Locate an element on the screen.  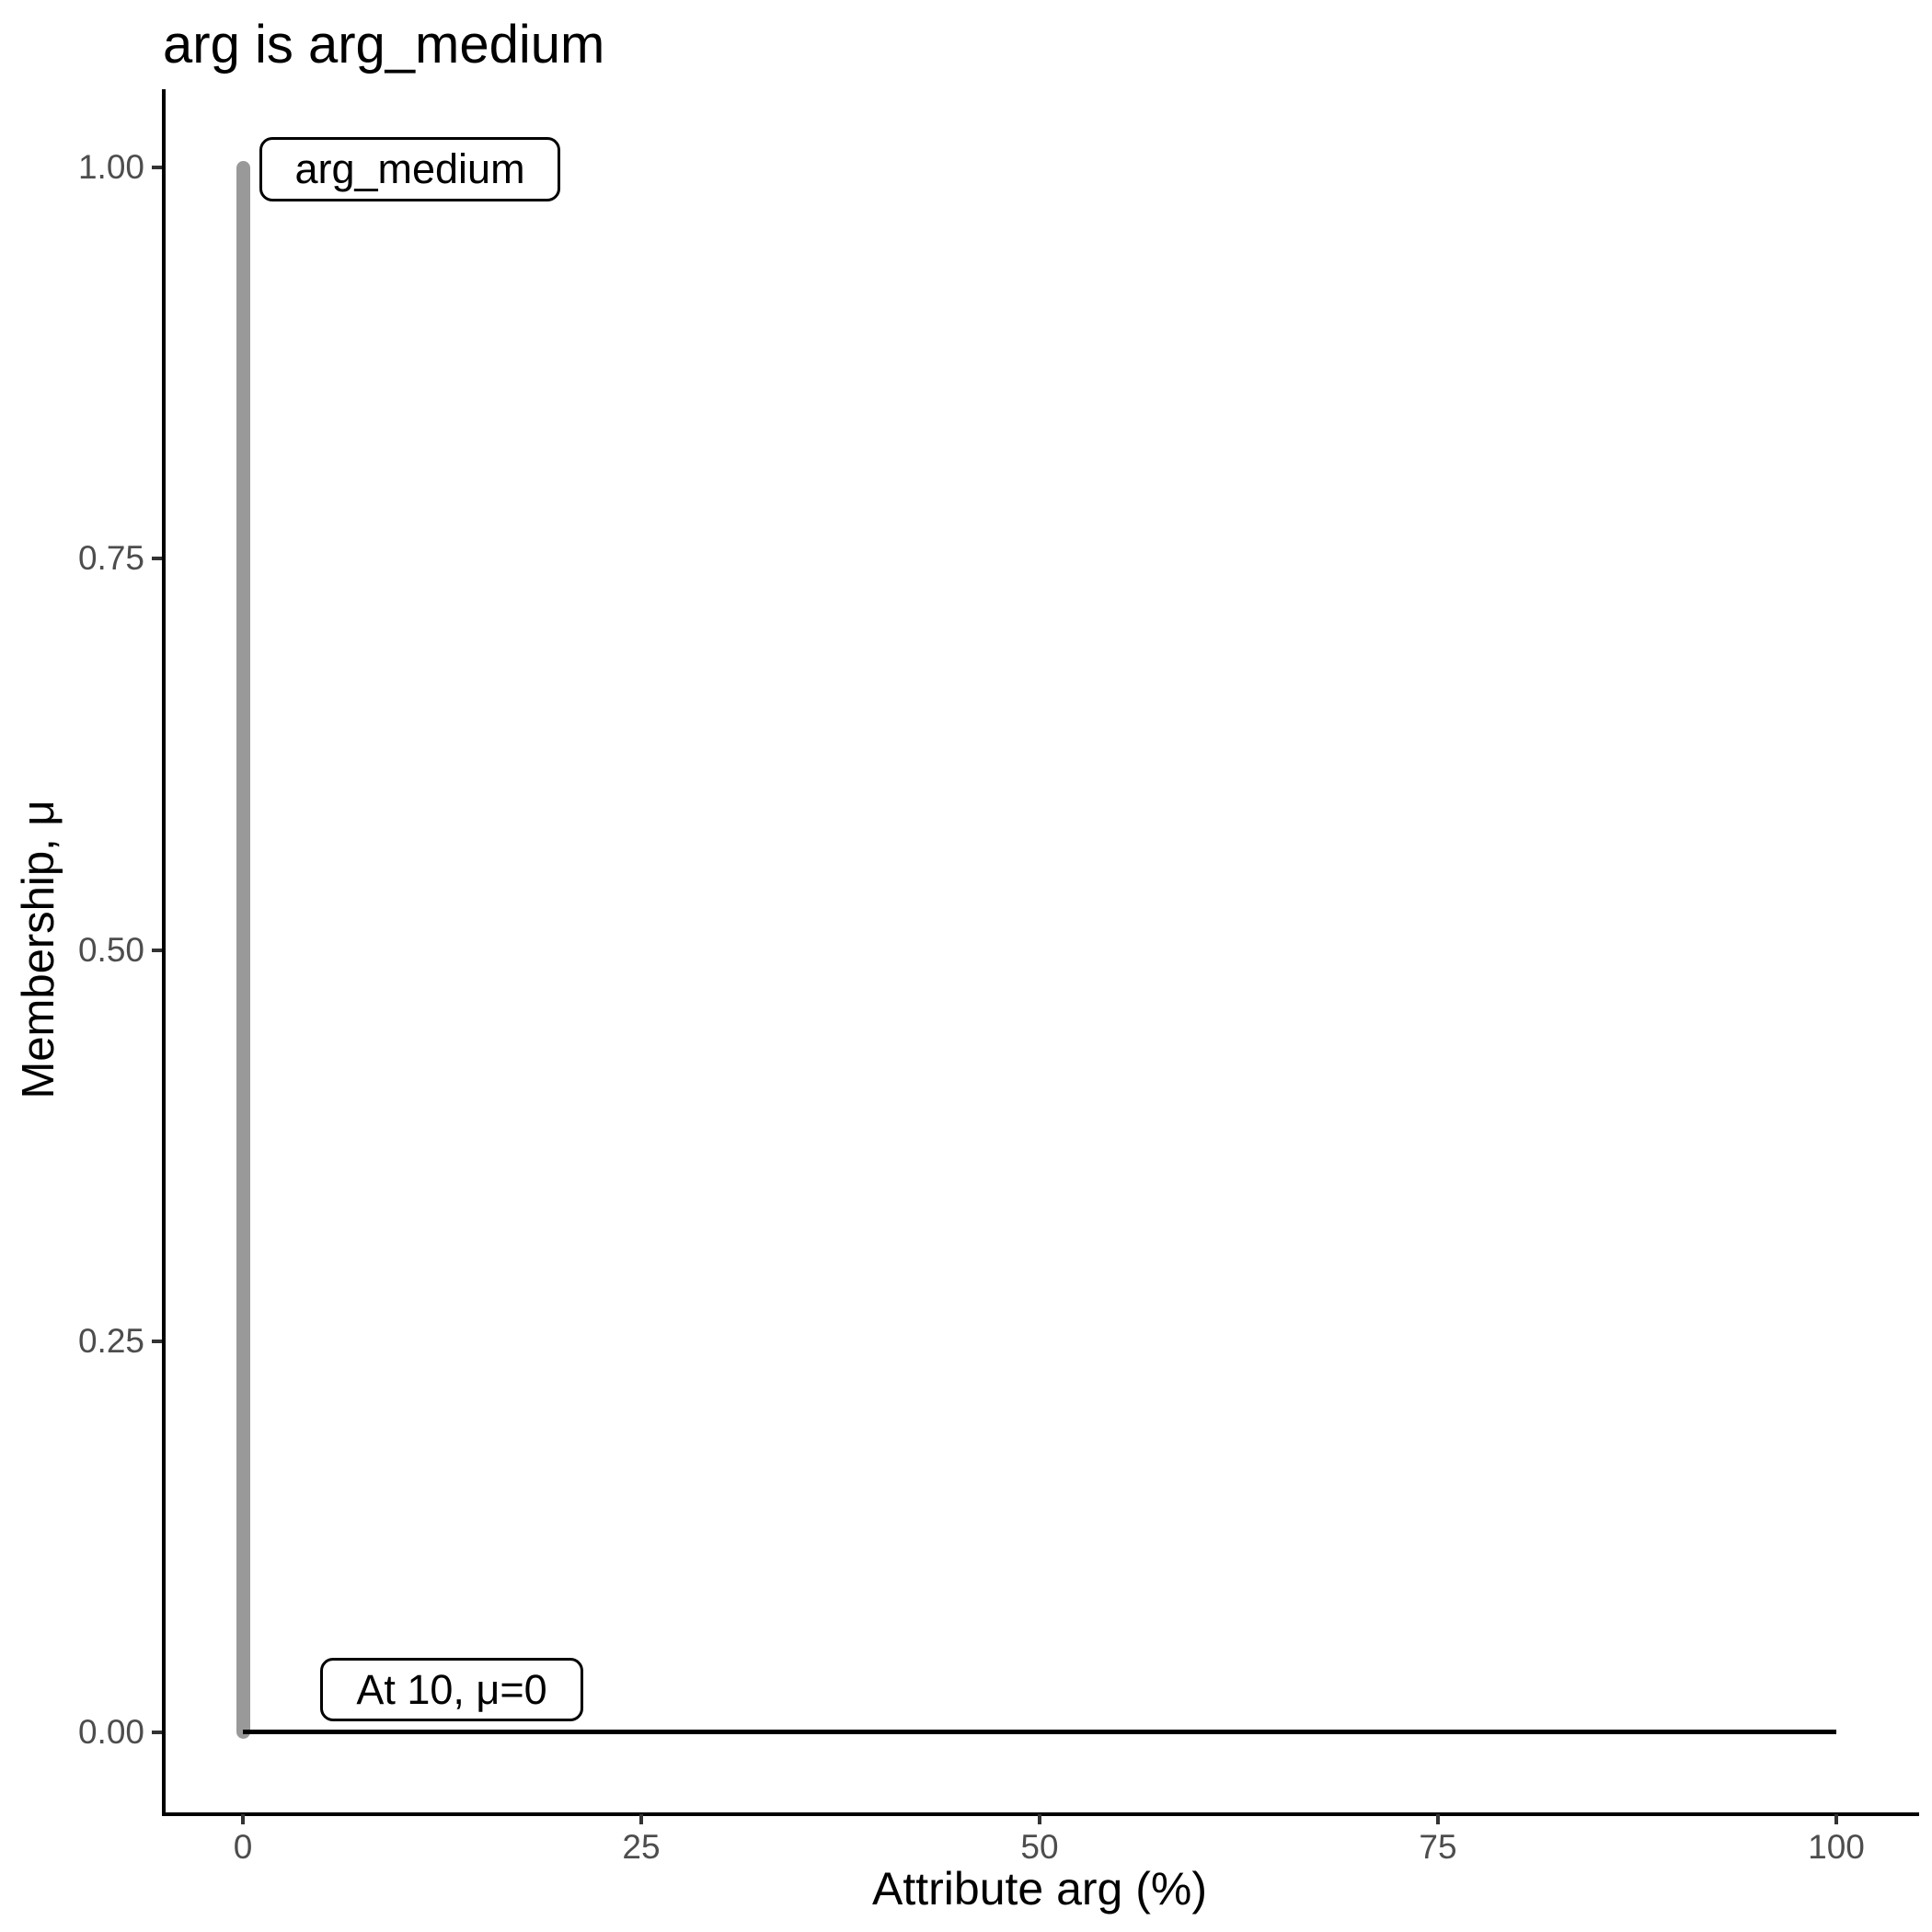
y-axis-title: Membership, μ is located at coordinates (38, 949).